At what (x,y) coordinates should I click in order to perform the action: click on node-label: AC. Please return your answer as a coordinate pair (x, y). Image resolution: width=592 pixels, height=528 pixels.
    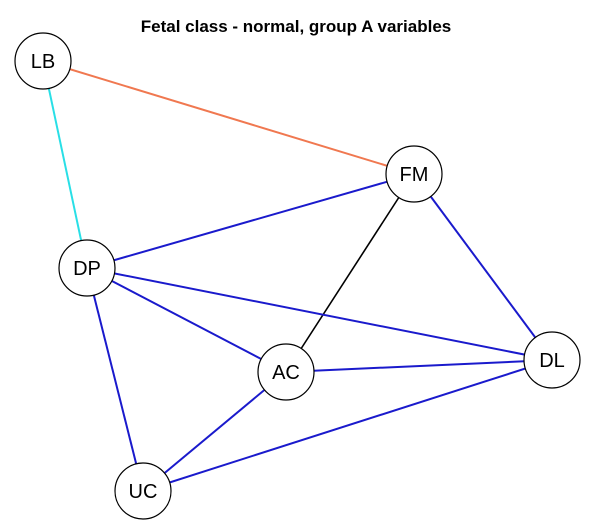
    Looking at the image, I should click on (286, 373).